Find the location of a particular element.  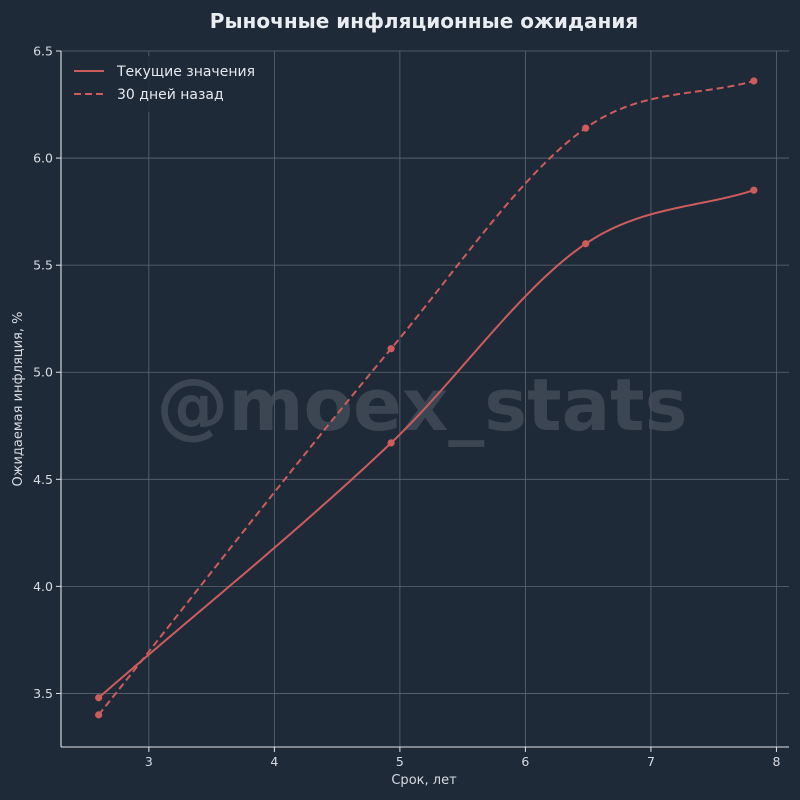

y-tick-label: 5.5 is located at coordinates (43, 265).